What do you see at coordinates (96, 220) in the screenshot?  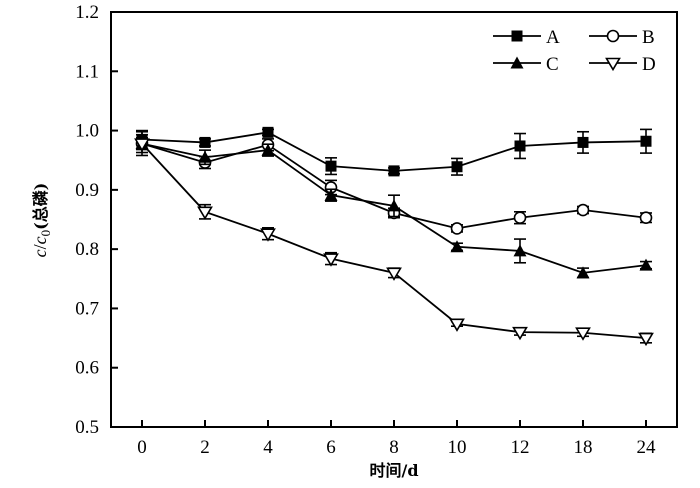 I see `y-axis: 0.5 0.6 0.7 0.8 0.9 1.0 1.1 1.2` at bounding box center [96, 220].